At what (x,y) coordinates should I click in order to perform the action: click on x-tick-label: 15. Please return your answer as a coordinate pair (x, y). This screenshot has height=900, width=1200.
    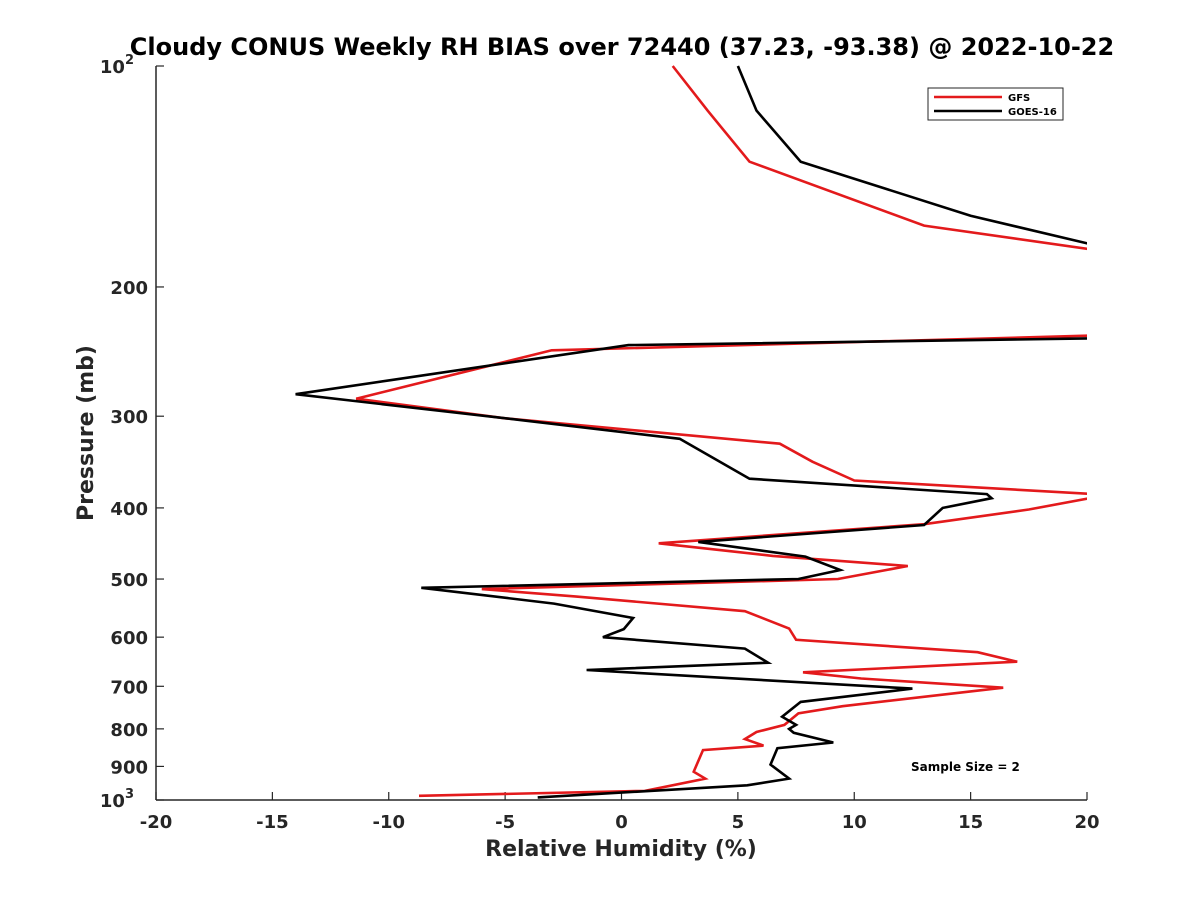
    Looking at the image, I should click on (970, 822).